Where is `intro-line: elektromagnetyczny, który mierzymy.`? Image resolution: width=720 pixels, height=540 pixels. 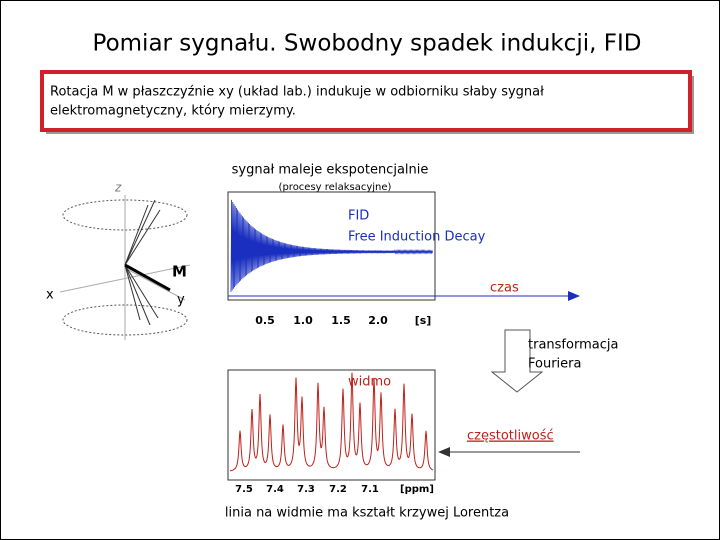 intro-line: elektromagnetyczny, który mierzymy. is located at coordinates (173, 111).